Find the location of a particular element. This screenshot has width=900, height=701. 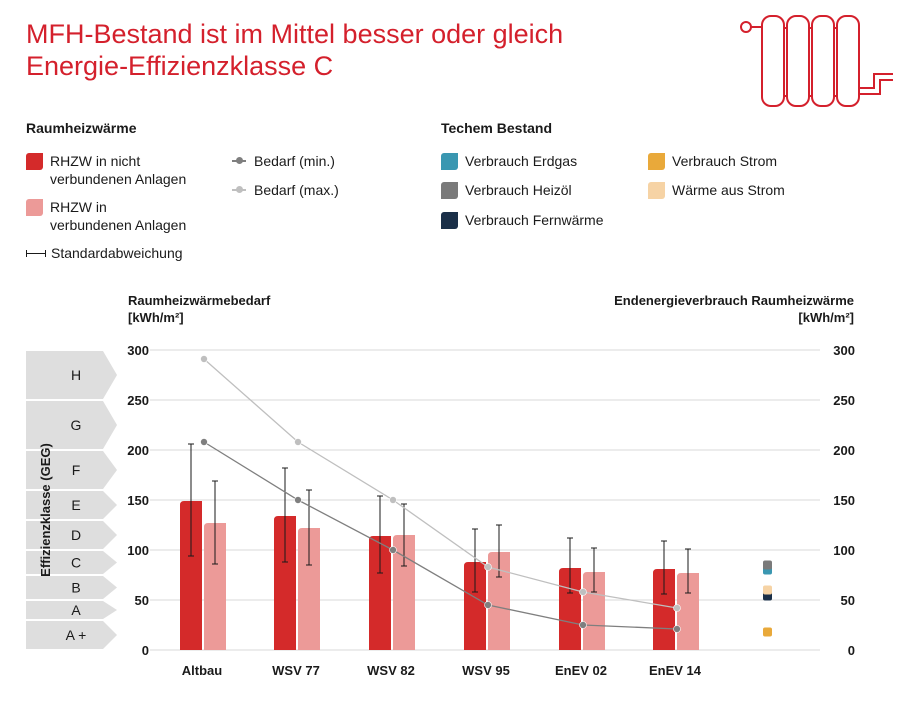

legend-swatch-dark-red is located at coordinates (34, 161).